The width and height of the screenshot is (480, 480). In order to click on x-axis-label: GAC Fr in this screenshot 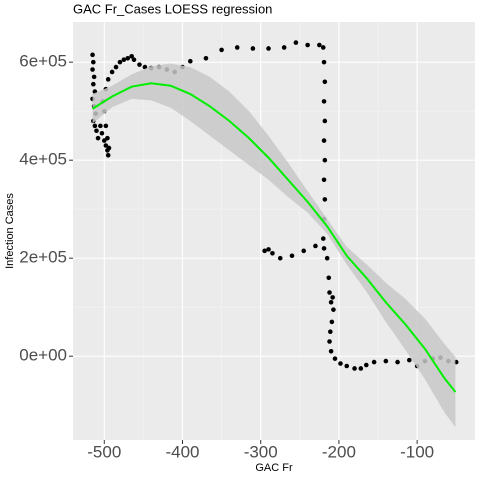, I will do `click(274, 468)`.